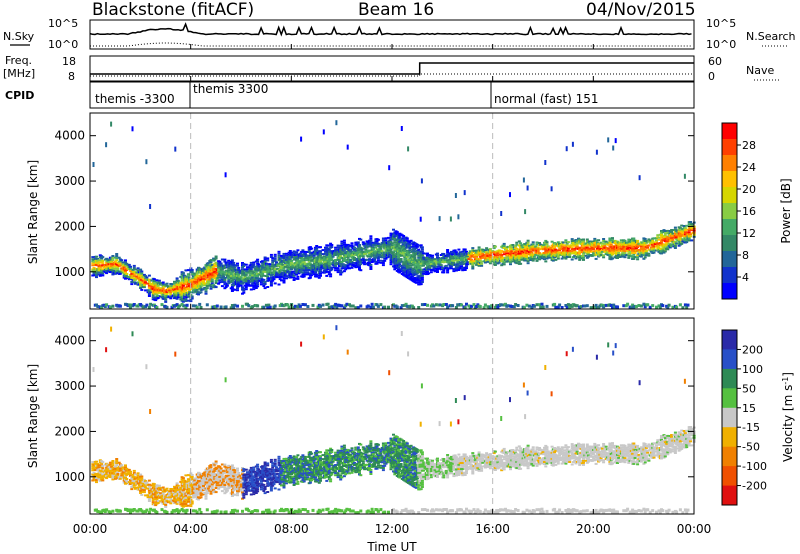 The width and height of the screenshot is (800, 554). What do you see at coordinates (392, 75) in the screenshot?
I see `nave-line` at bounding box center [392, 75].